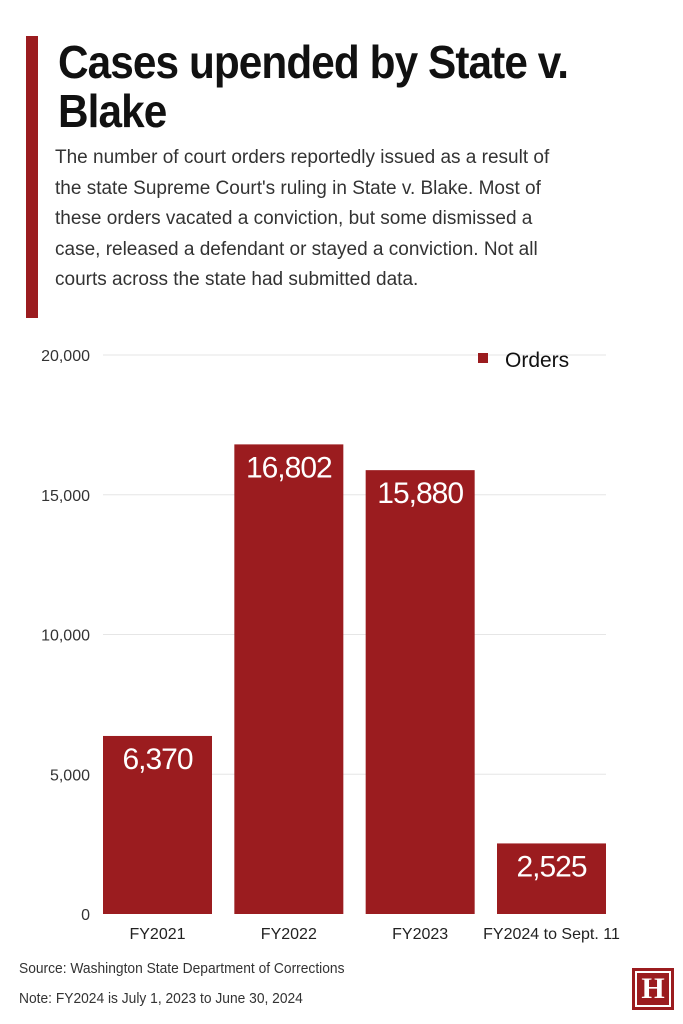 Image resolution: width=683 pixels, height=1024 pixels. I want to click on x-axis-labels: FY2021 FY2022 FY2023 FY2024 to Sept. 11, so click(374, 934).